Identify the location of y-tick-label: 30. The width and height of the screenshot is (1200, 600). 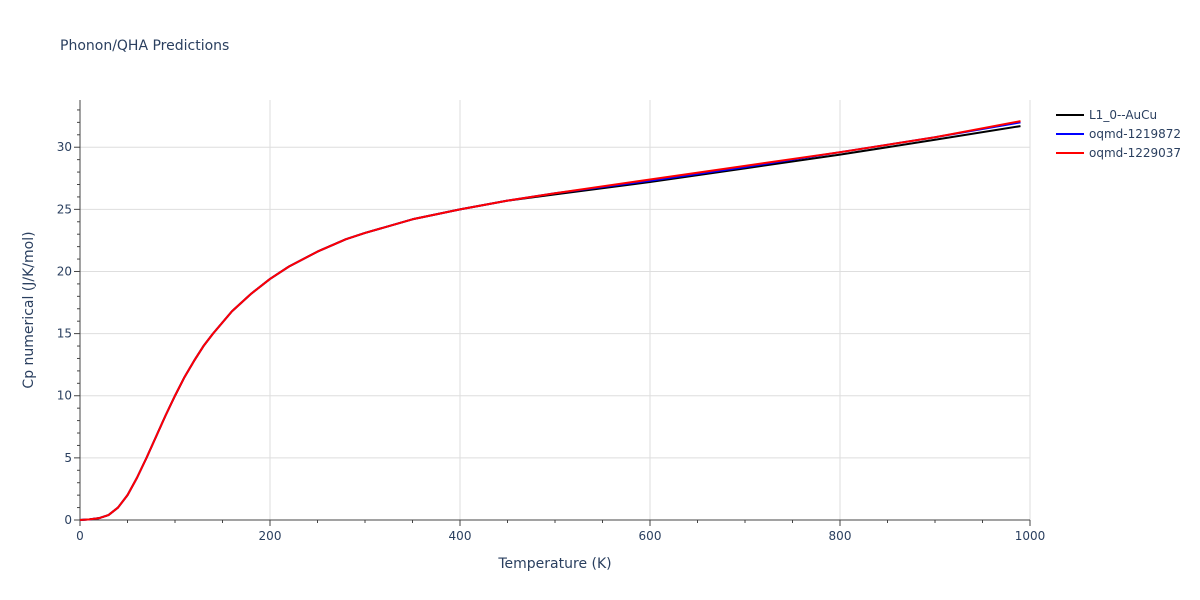
(64, 147).